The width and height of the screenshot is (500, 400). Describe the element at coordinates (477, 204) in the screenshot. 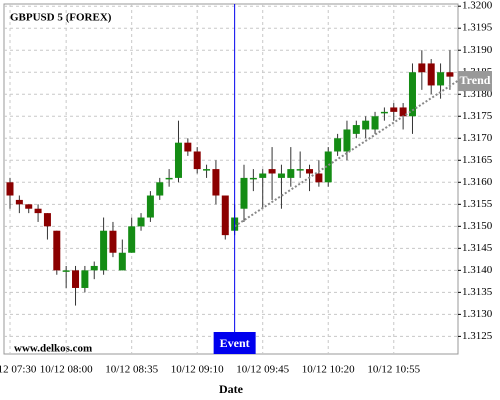

I see `y-tick-label: 1.3155` at that location.